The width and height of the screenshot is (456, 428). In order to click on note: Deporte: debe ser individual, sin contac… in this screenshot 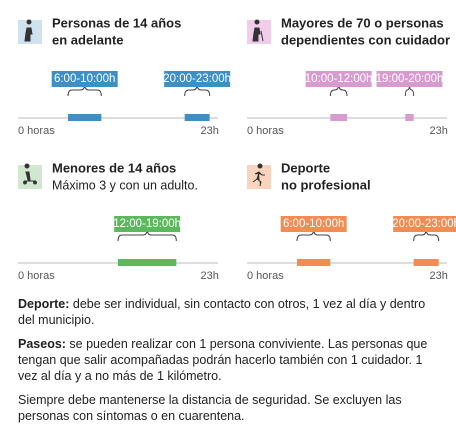, I will do `click(228, 312)`.